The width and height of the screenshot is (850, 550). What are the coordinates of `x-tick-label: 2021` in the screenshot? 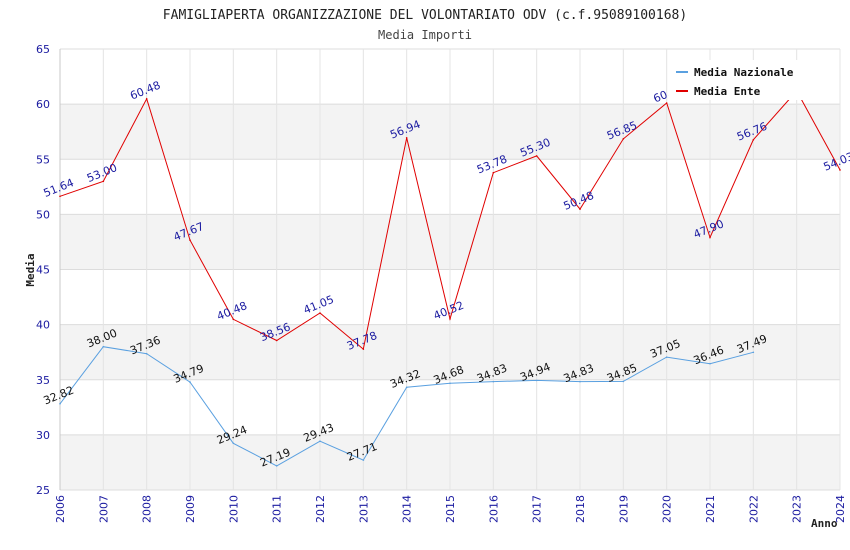 It's located at (710, 509).